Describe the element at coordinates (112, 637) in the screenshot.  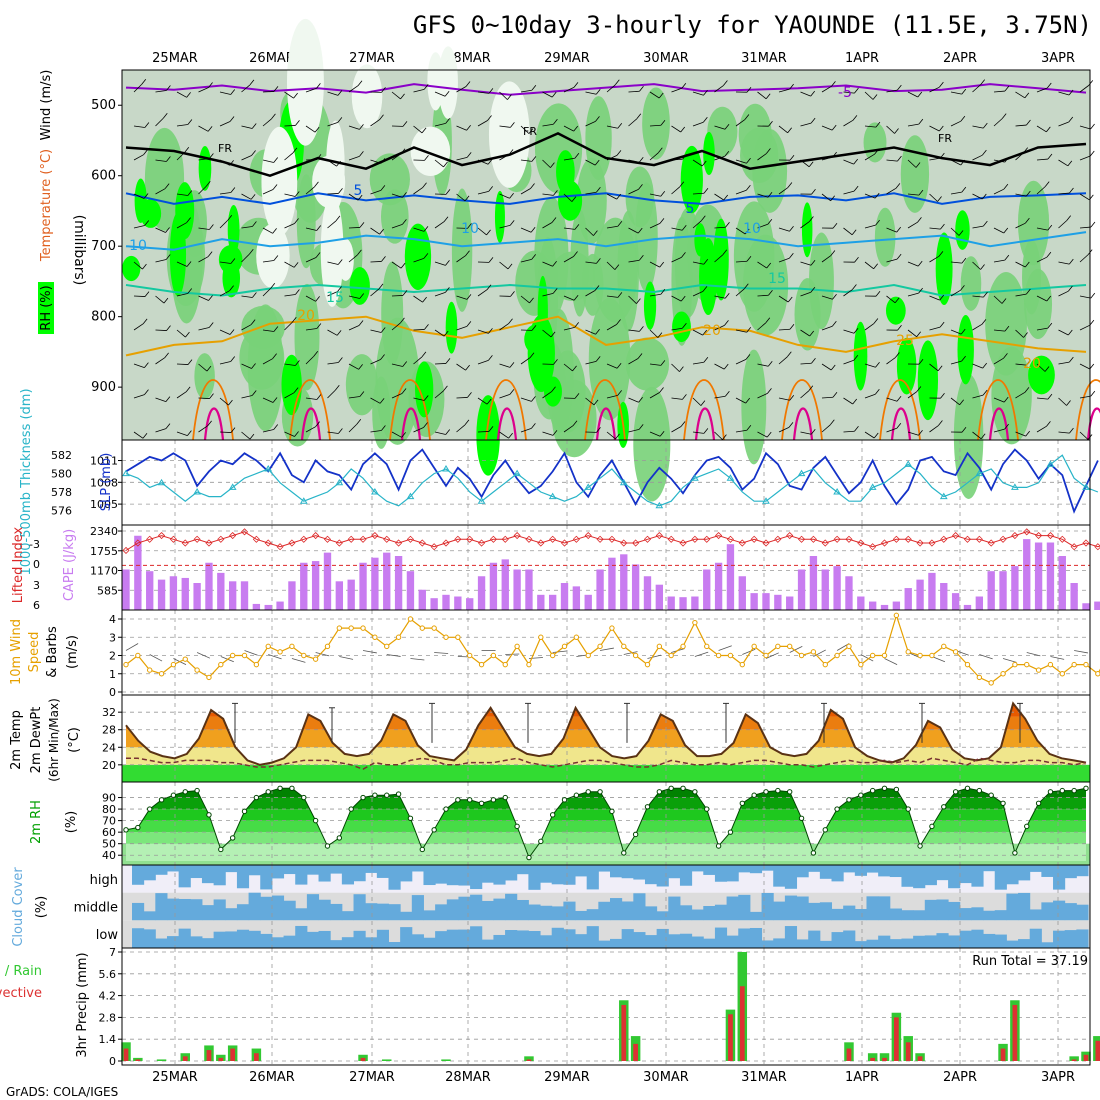
I see `wind-tick-label: 3` at that location.